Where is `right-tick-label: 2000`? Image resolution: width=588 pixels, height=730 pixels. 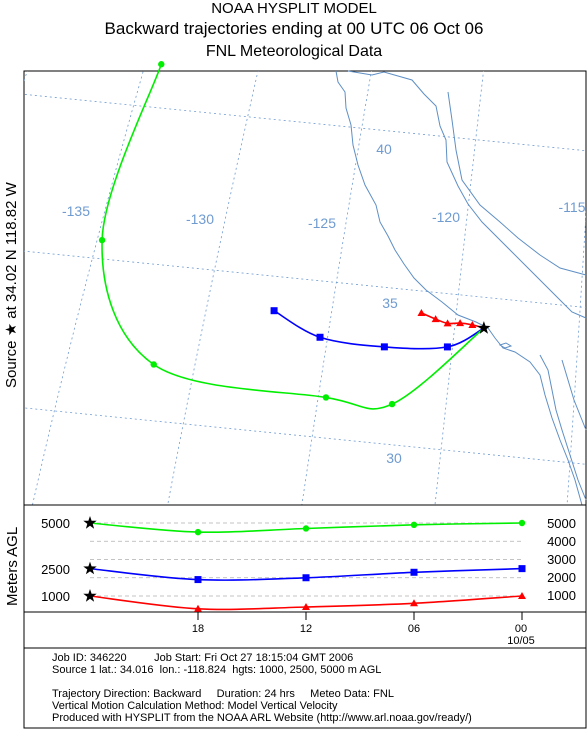
right-tick-label: 2000 is located at coordinates (561, 577).